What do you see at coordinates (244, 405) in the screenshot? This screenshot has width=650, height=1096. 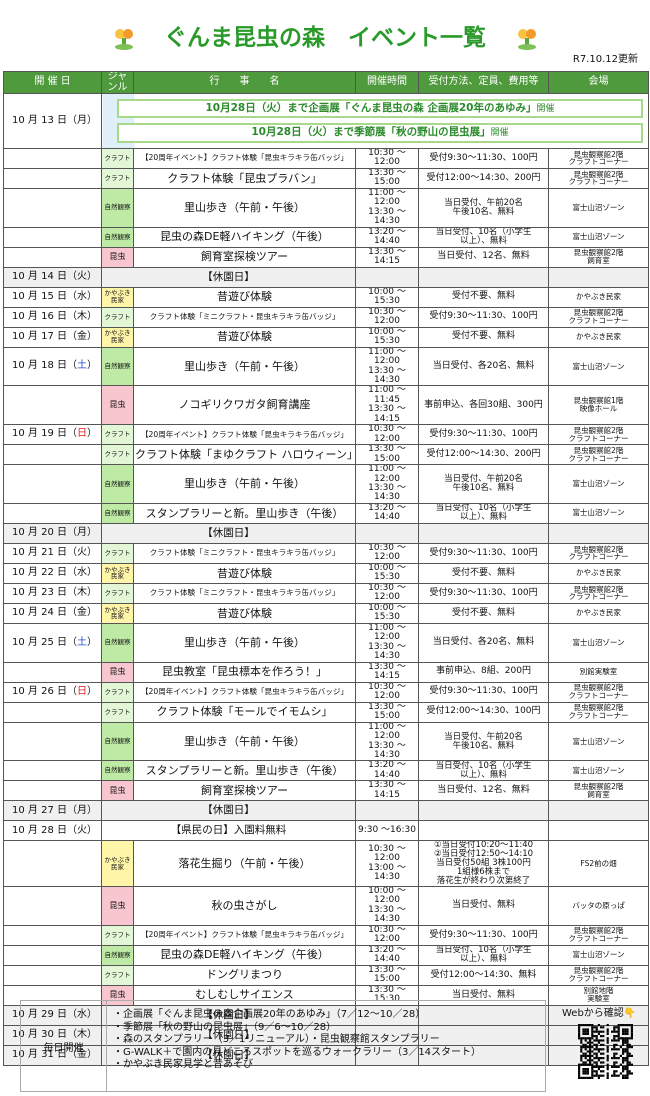 I see `event: ノコギリクワガタ飼育講座` at bounding box center [244, 405].